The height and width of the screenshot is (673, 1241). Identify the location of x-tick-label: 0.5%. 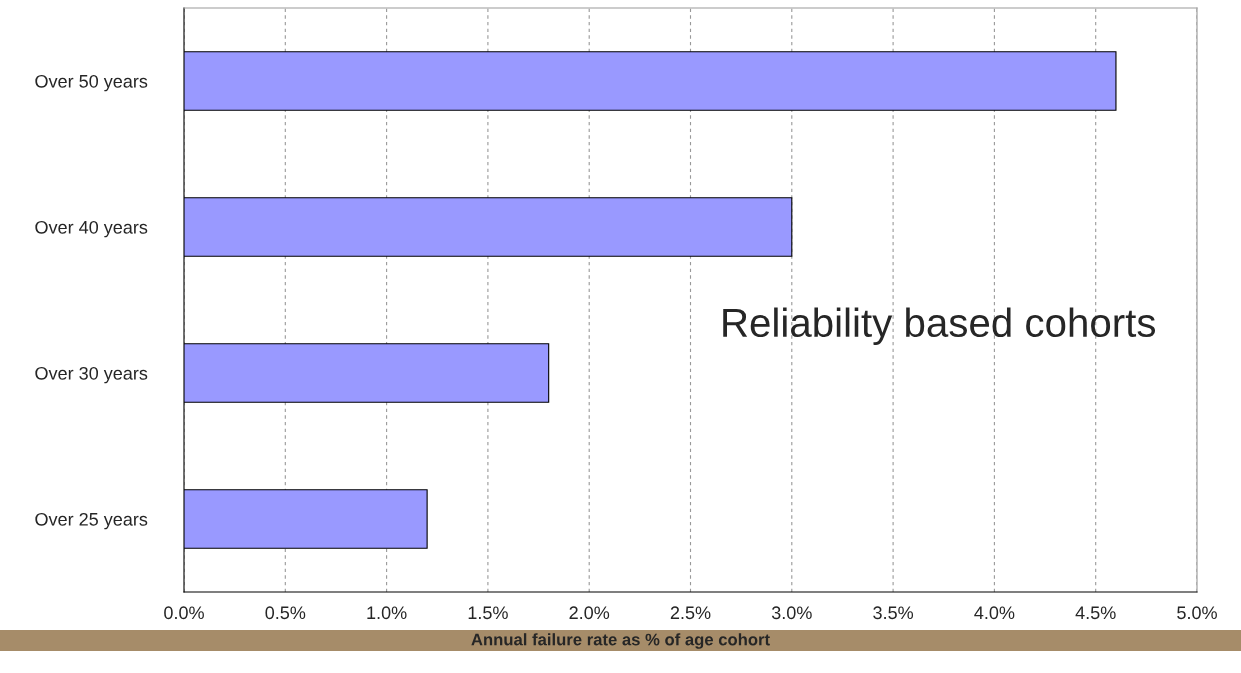
(285, 613).